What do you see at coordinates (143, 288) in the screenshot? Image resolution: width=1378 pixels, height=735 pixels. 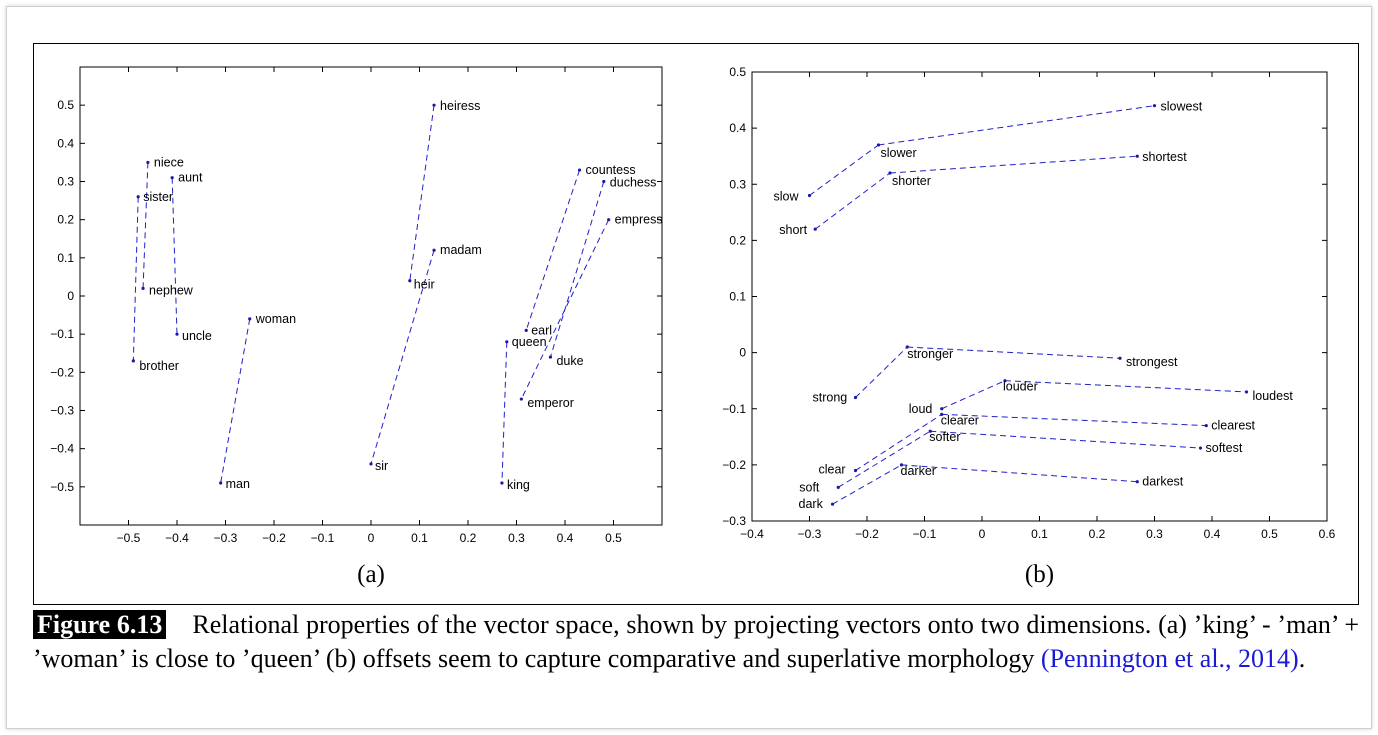 I see `point-nephew` at bounding box center [143, 288].